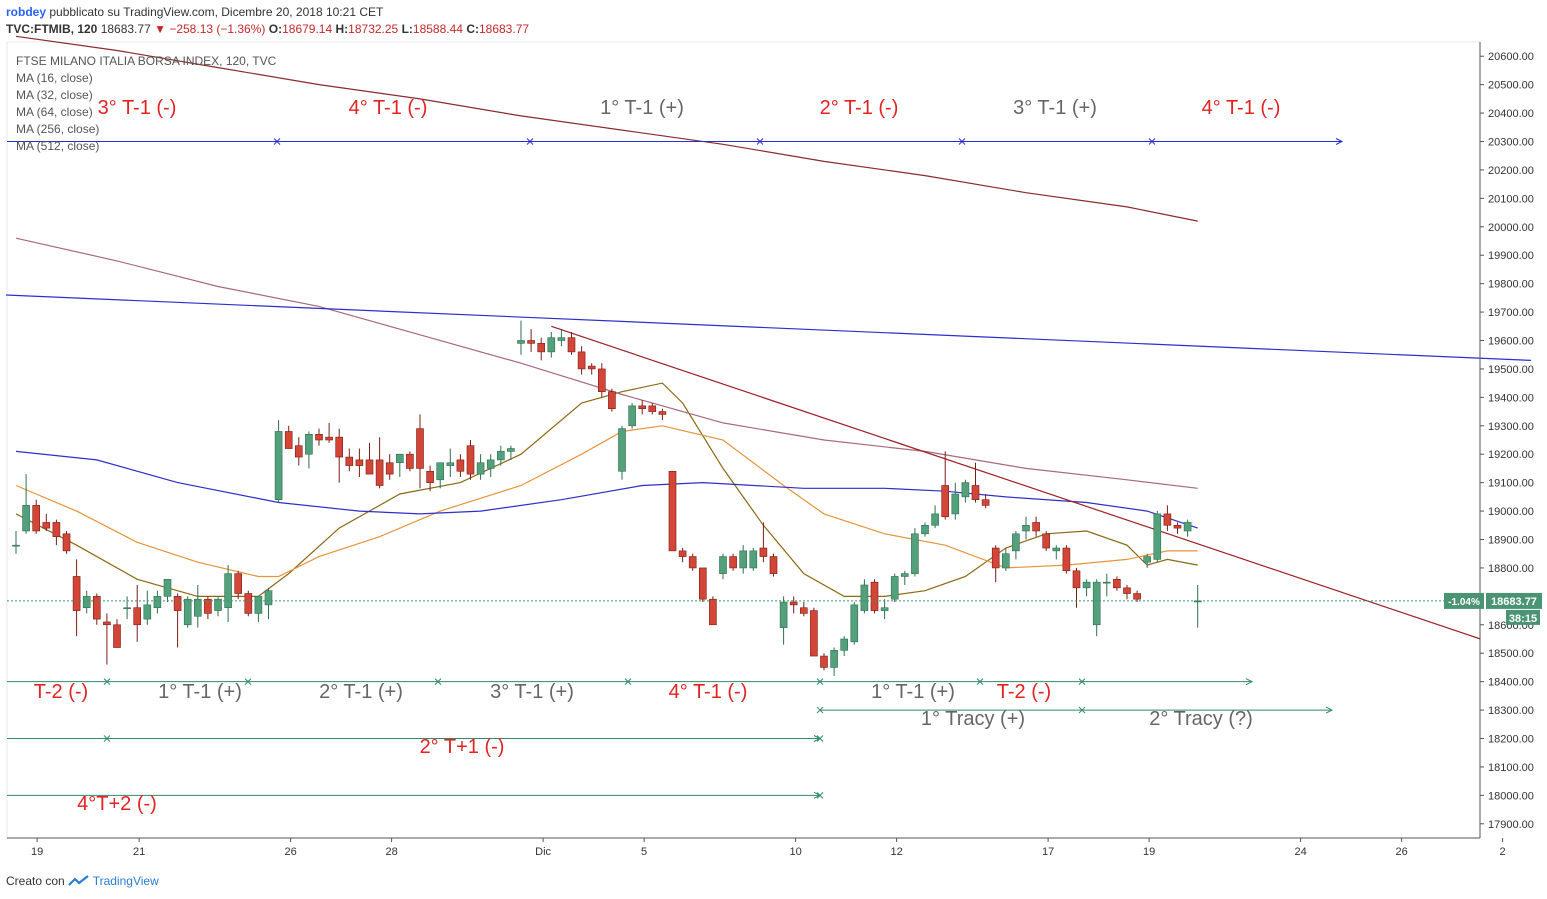  Describe the element at coordinates (1511, 796) in the screenshot. I see `y-tick-label: 18000.00` at that location.